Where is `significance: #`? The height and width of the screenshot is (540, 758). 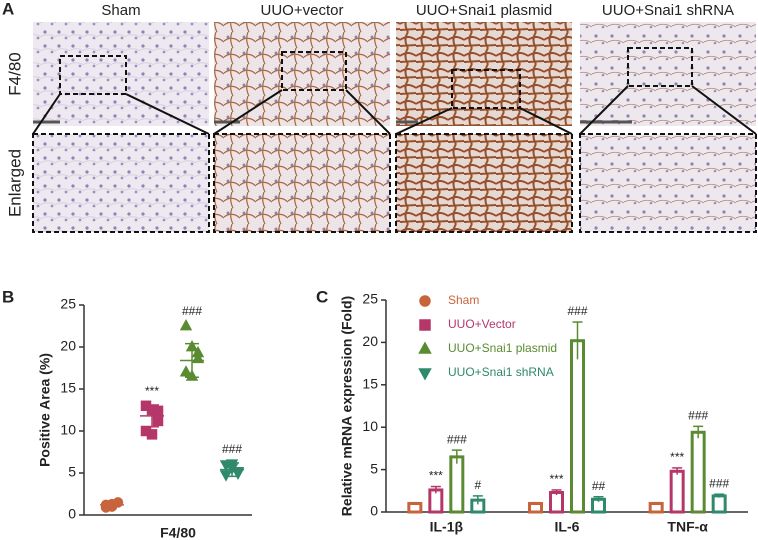
significance: # is located at coordinates (477, 485).